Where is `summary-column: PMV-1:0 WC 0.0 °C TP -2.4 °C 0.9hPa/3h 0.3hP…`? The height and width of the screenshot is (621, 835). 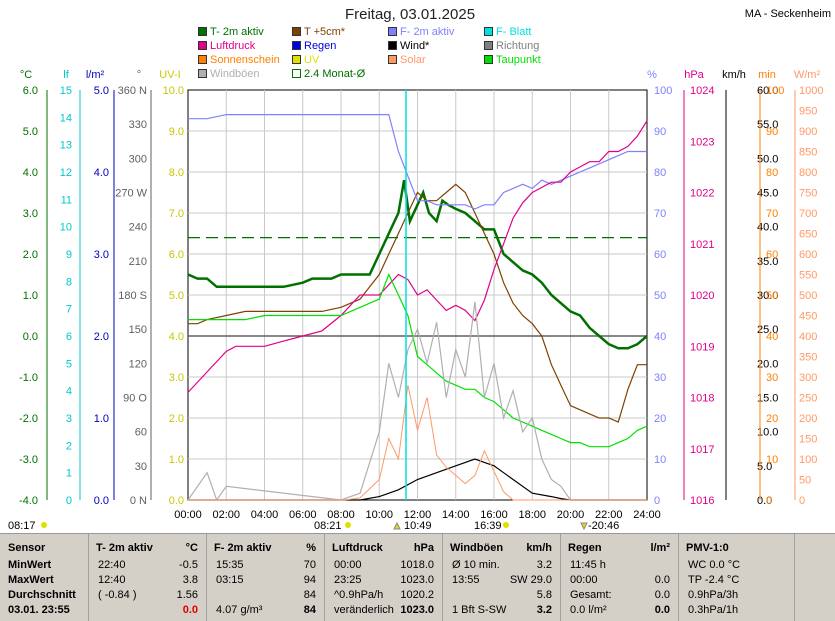 summary-column: PMV-1:0 WC 0.0 °C TP -2.4 °C 0.9hPa/3h 0.3hP… is located at coordinates (736, 577).